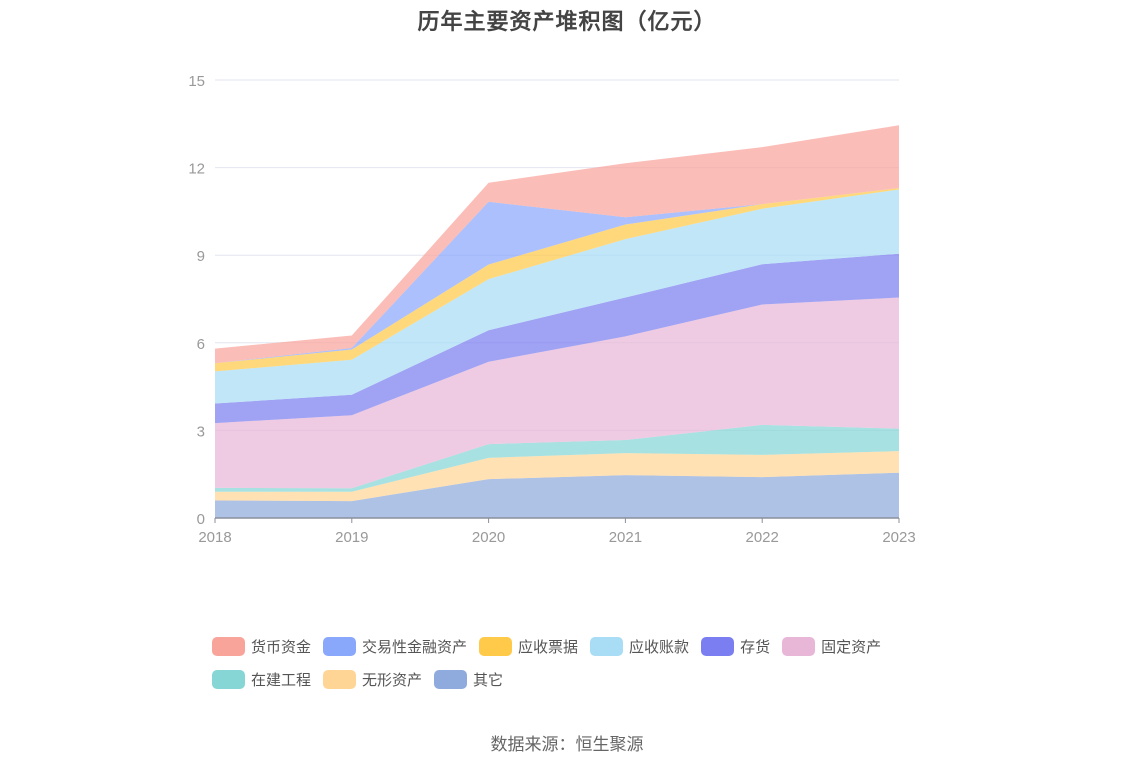  I want to click on x-tick-label: 2019, so click(351, 537).